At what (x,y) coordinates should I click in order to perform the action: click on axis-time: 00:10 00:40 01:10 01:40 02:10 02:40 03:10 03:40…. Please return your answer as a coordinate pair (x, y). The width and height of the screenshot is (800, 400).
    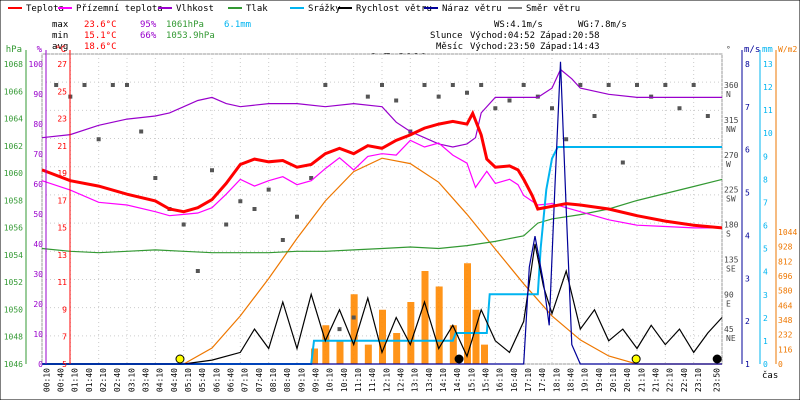
    Looking at the image, I should click on (381, 380).